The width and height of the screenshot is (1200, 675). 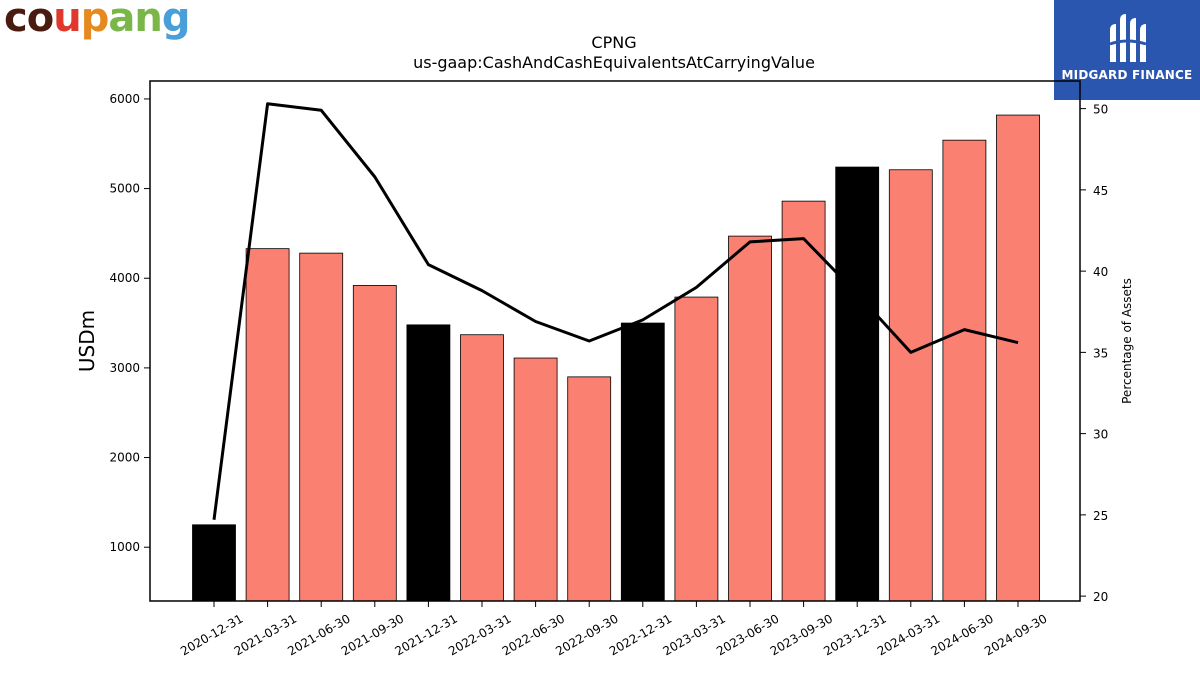 What do you see at coordinates (1100, 353) in the screenshot?
I see `y2-tick-label: 35` at bounding box center [1100, 353].